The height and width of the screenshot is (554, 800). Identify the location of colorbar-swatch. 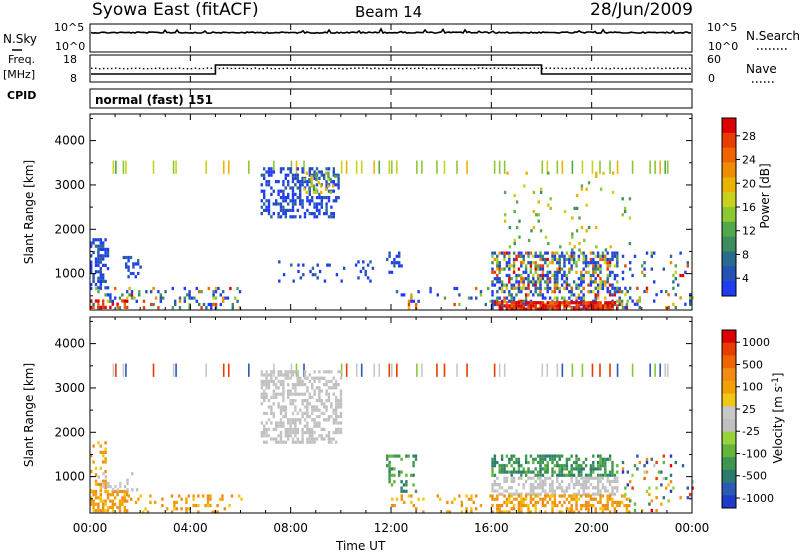
(729, 170).